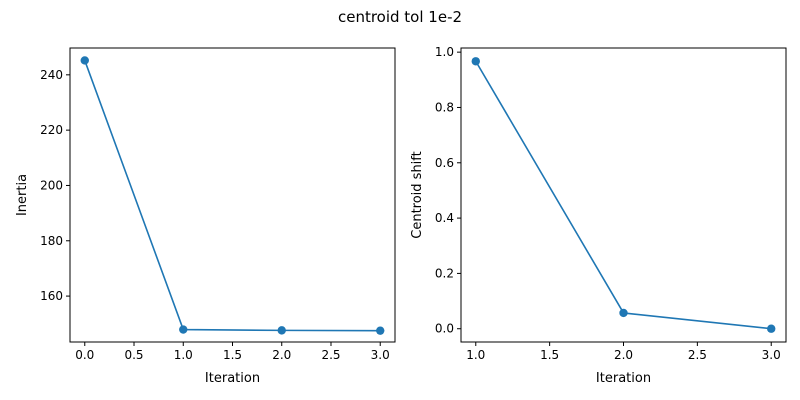 The height and width of the screenshot is (400, 800). What do you see at coordinates (549, 355) in the screenshot?
I see `centroid-shift-x-tick-label: 1.5` at bounding box center [549, 355].